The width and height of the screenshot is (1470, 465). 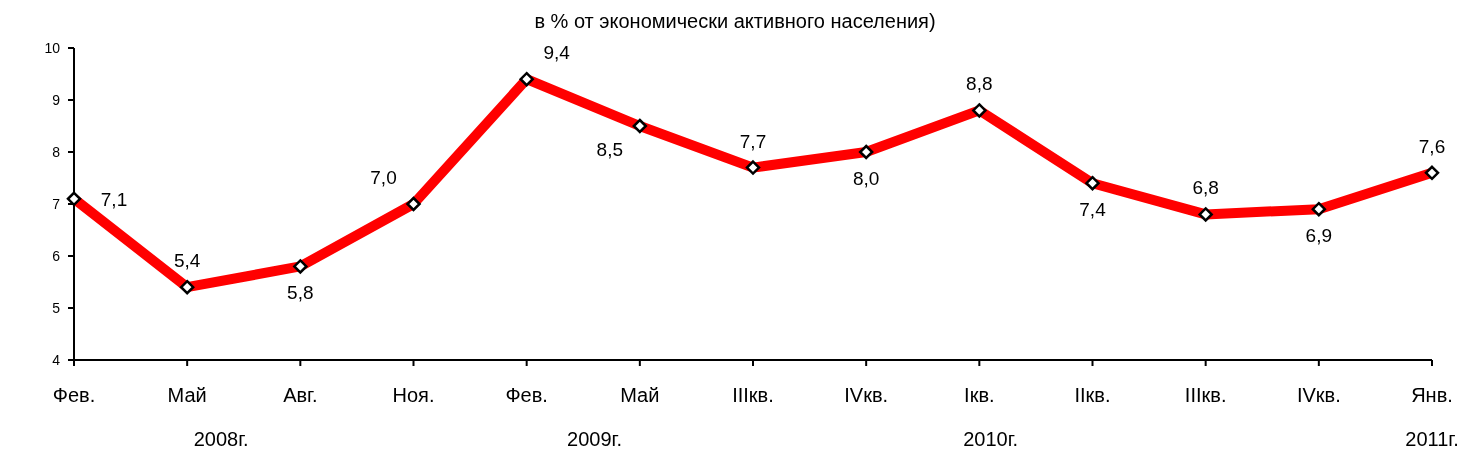 I want to click on data-label: 5,4, so click(x=187, y=261).